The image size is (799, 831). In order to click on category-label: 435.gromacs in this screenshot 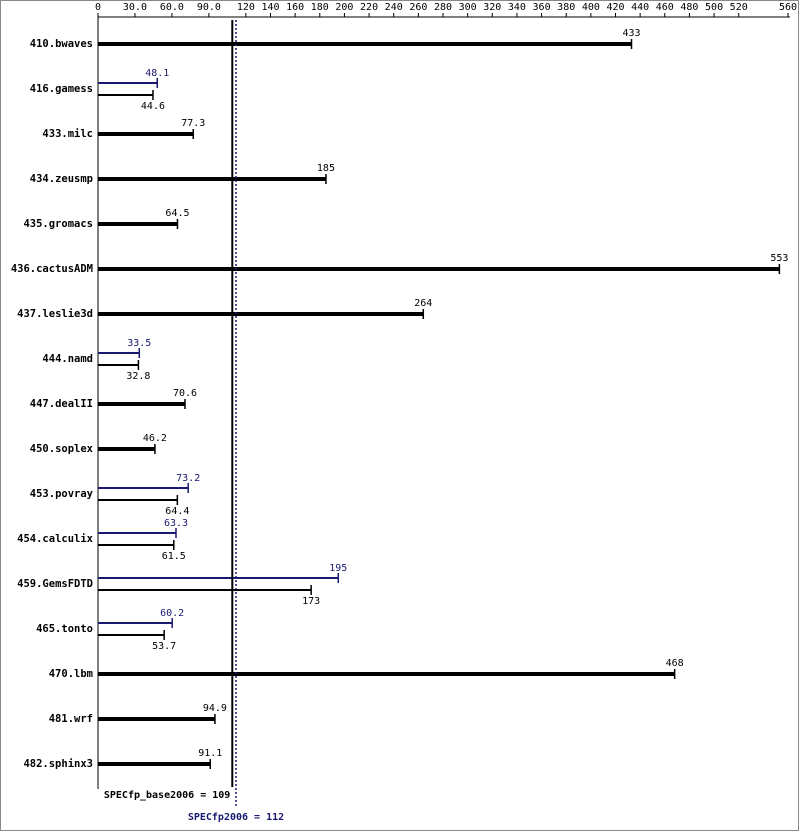, I will do `click(58, 224)`.